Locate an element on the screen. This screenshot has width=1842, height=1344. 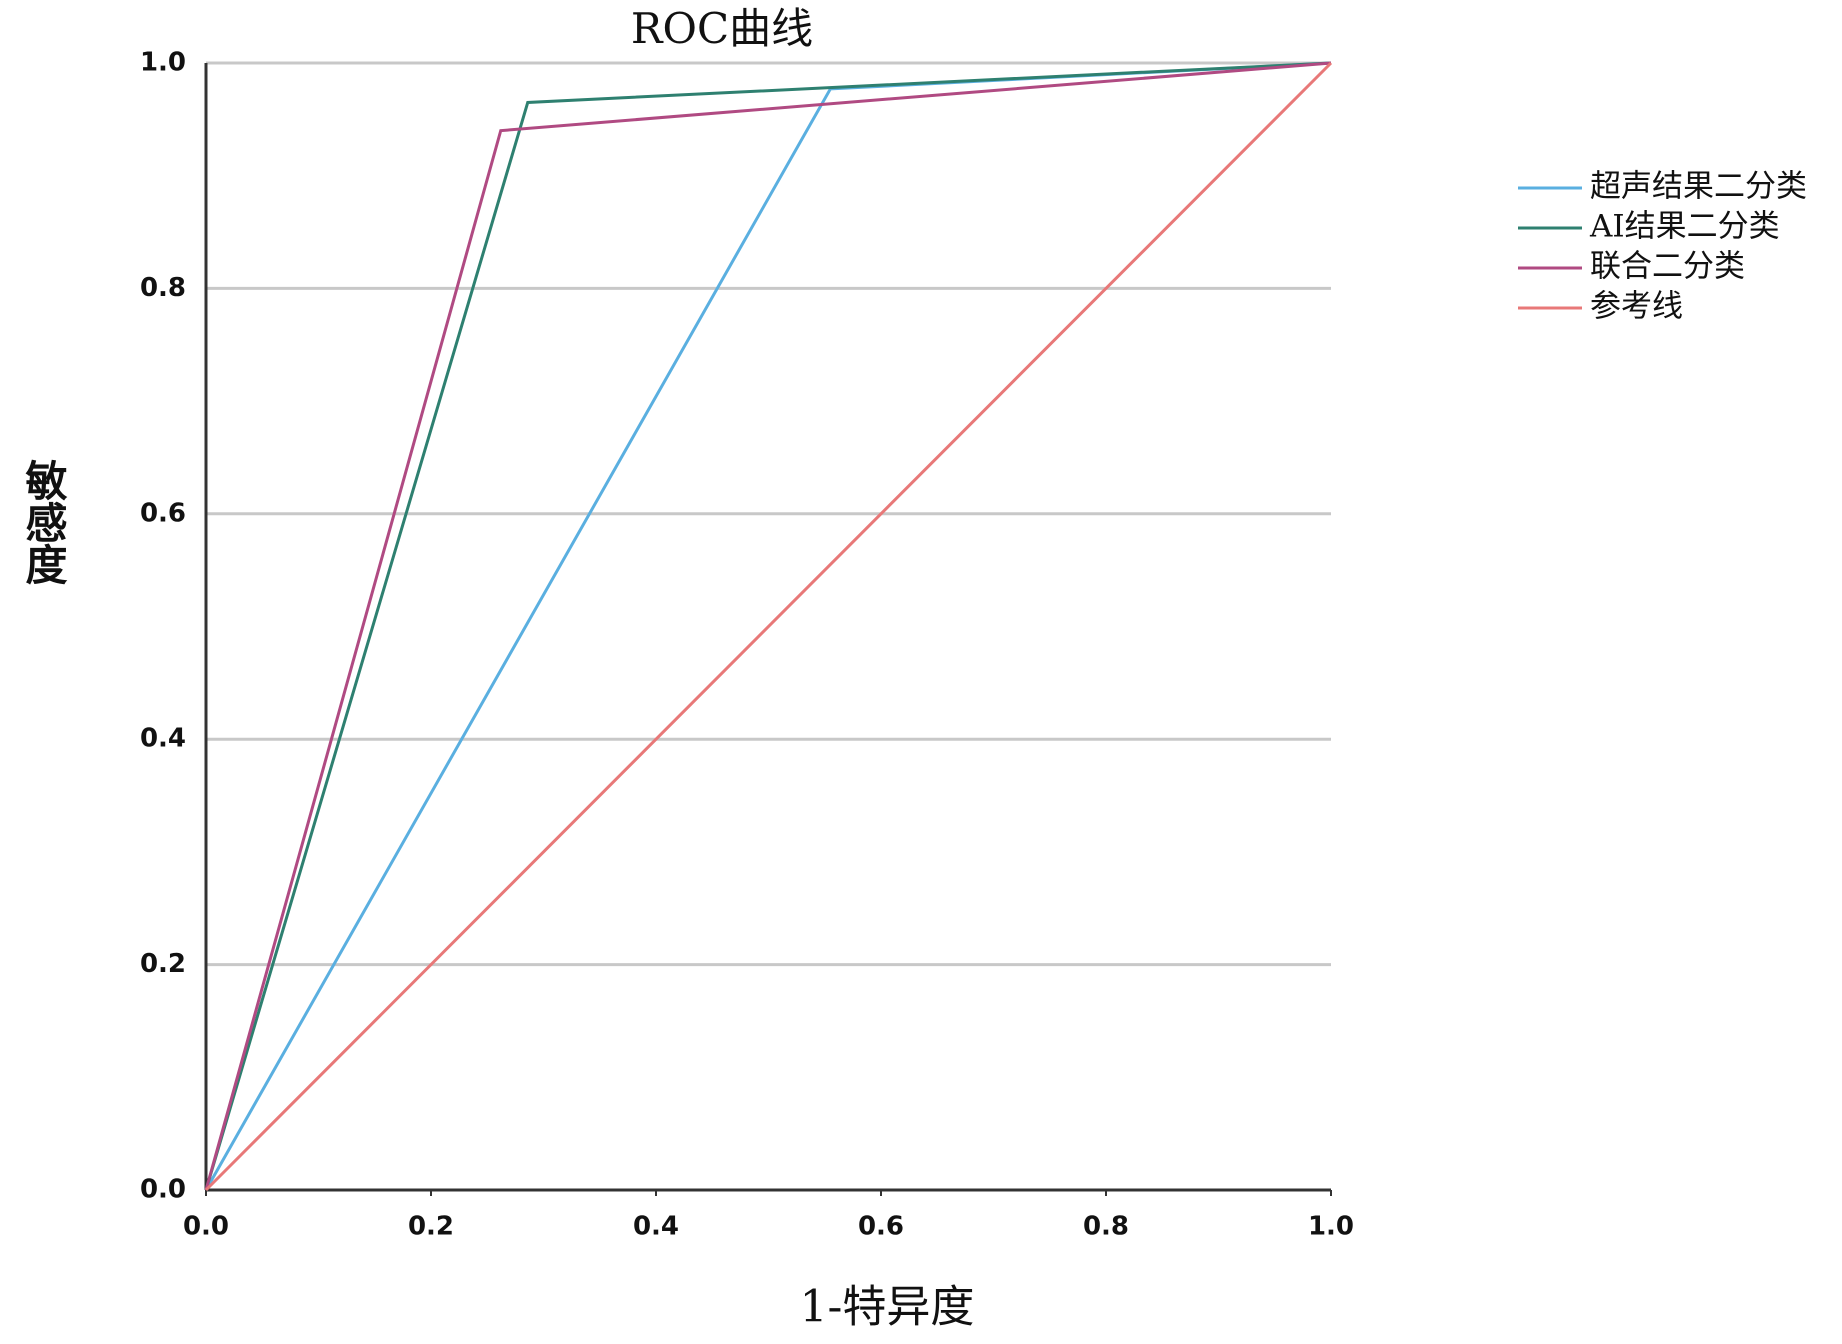
y-tick-label: 0.2 is located at coordinates (163, 964).